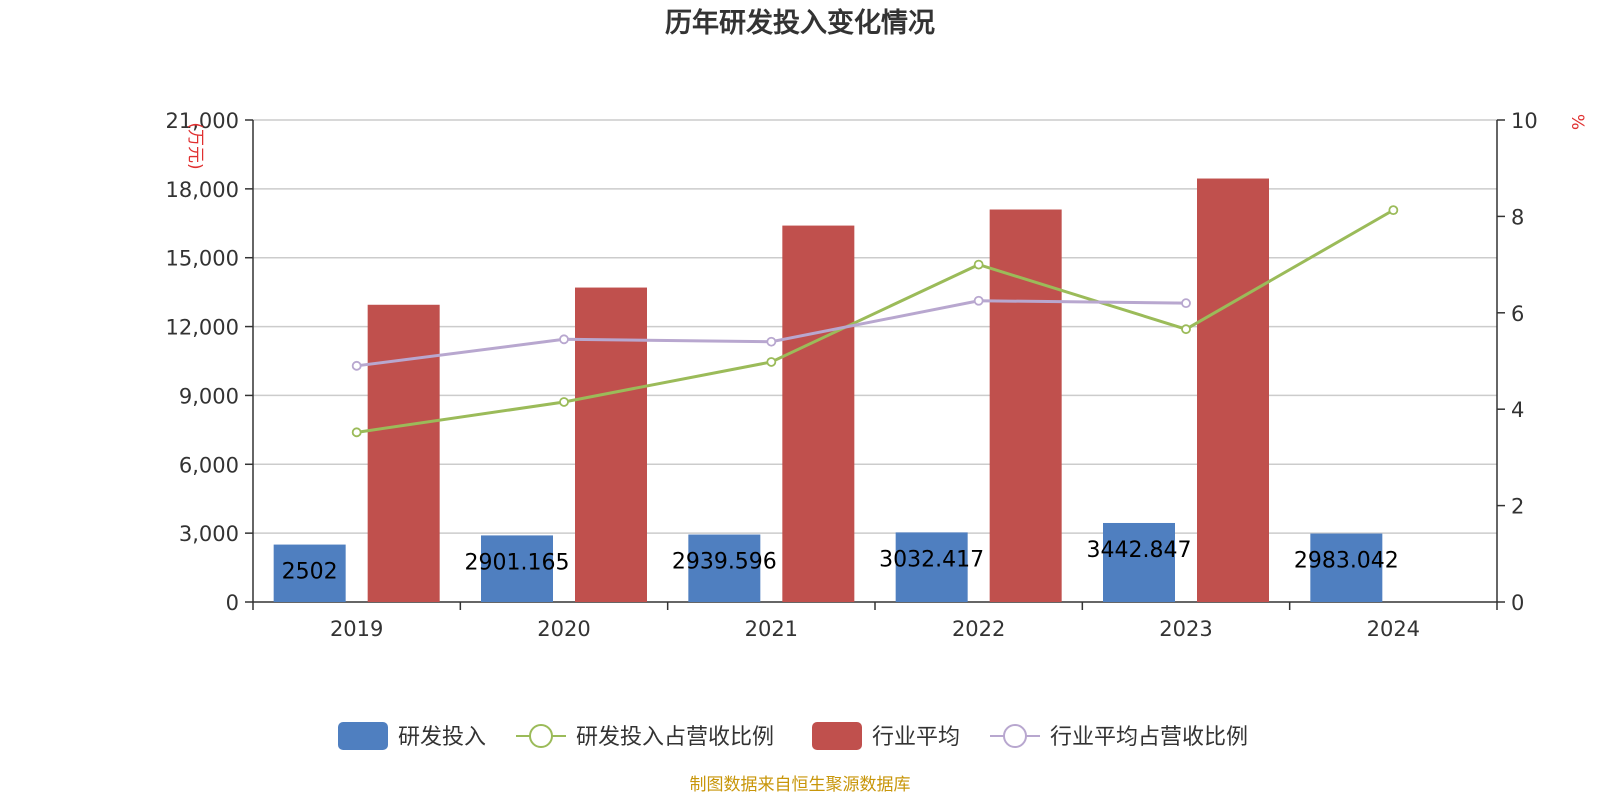  What do you see at coordinates (195, 145) in the screenshot?
I see `left-axis-unit: (万元)` at bounding box center [195, 145].